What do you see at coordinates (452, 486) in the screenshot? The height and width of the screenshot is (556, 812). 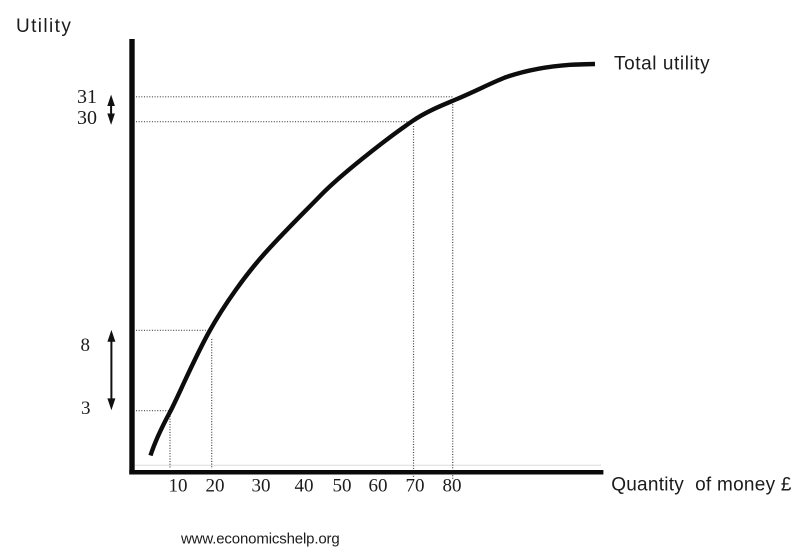 I see `svg-text: 80` at bounding box center [452, 486].